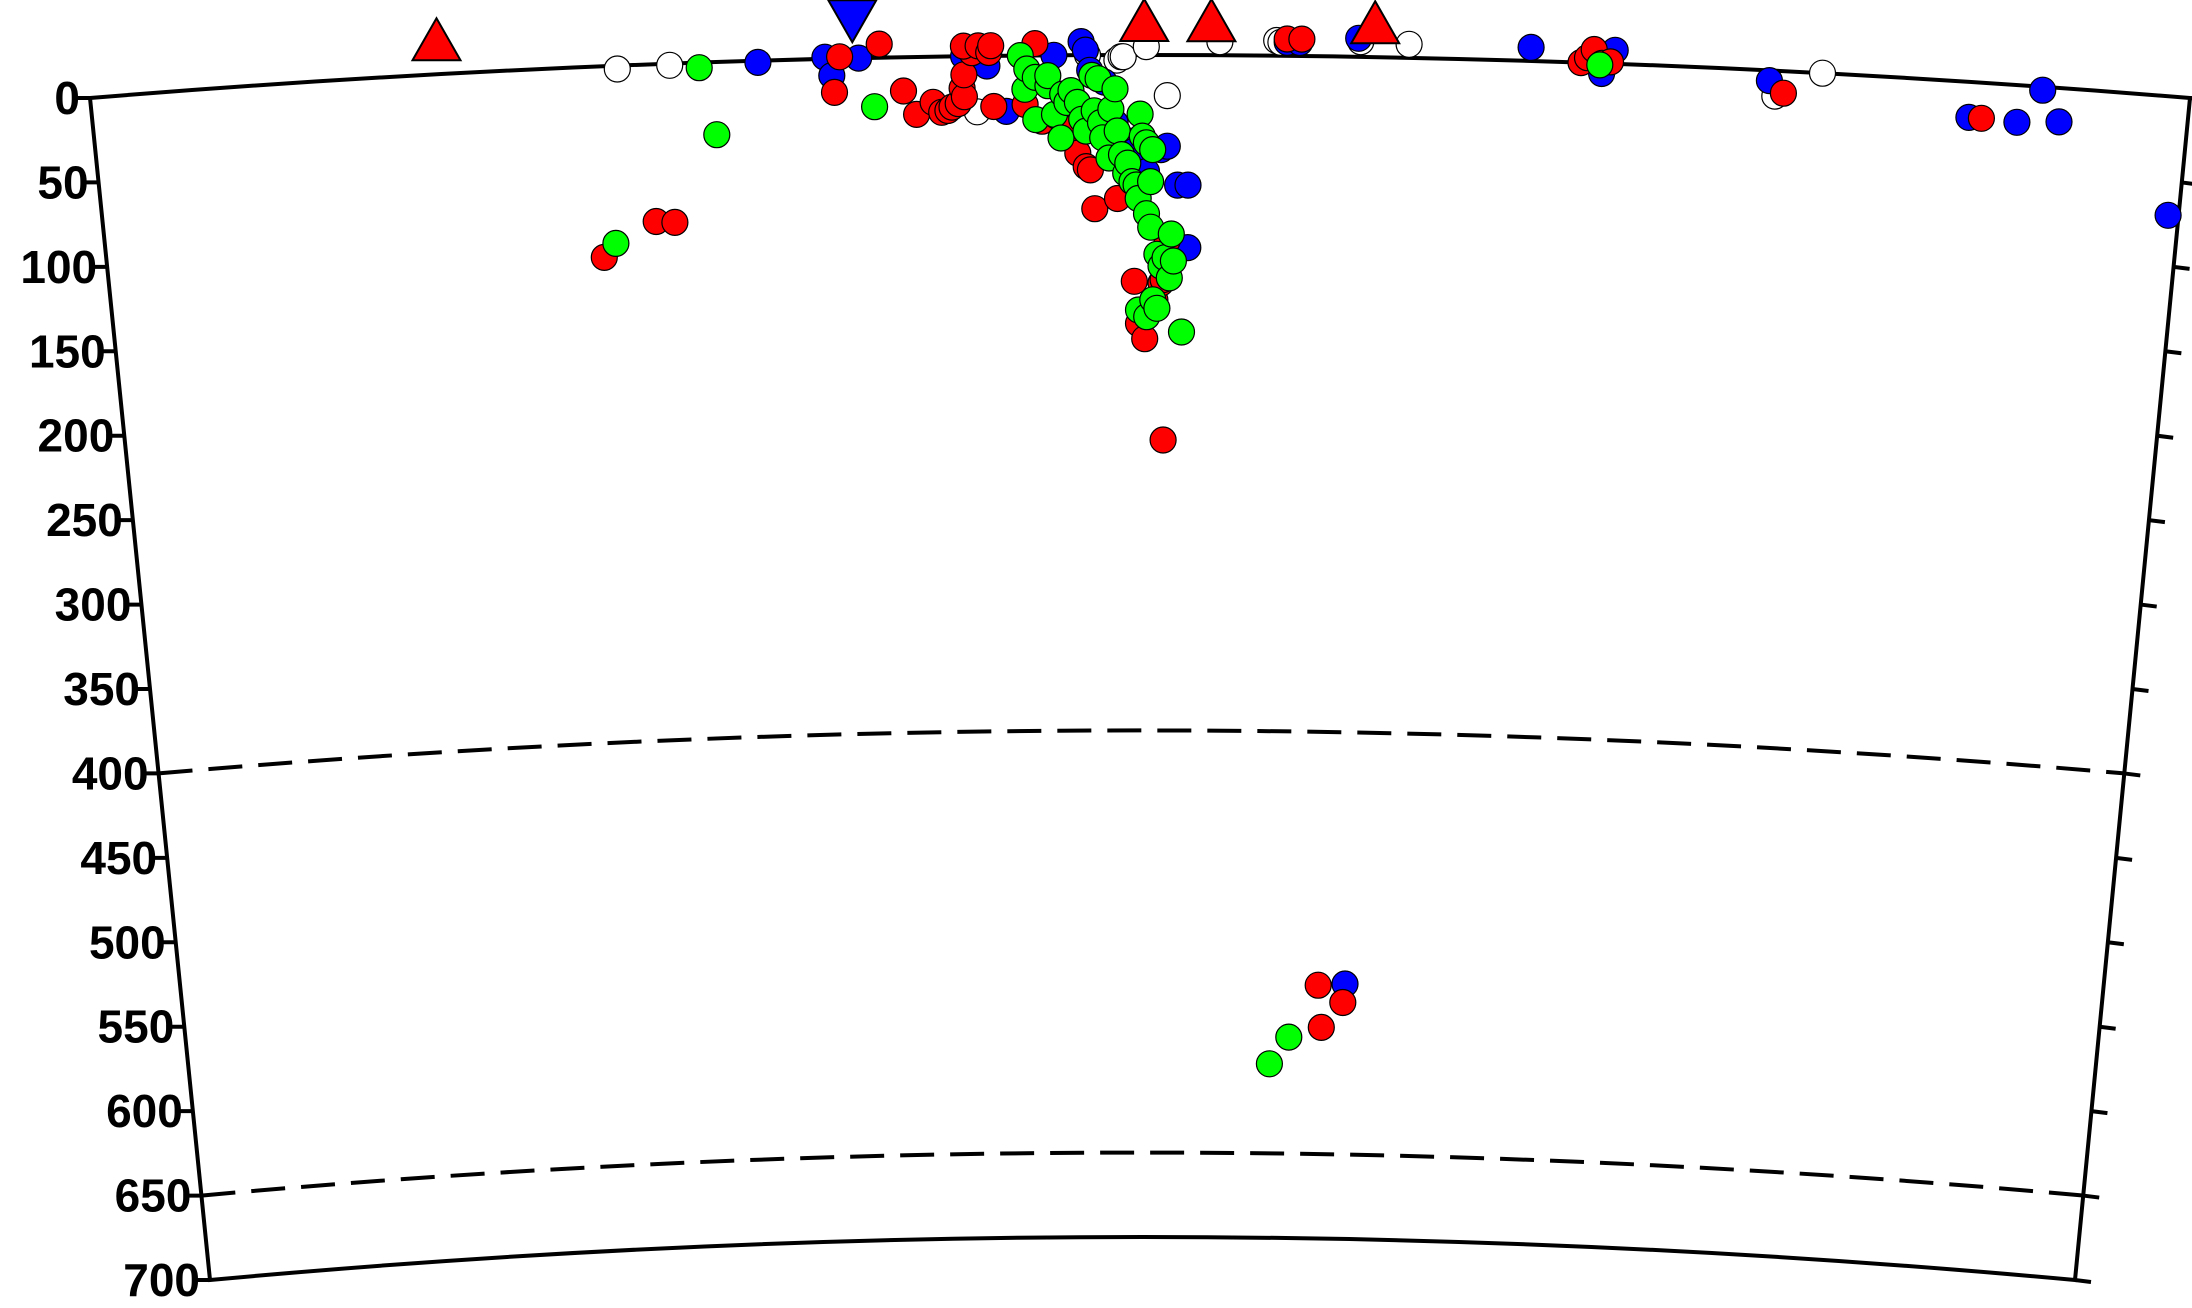 The width and height of the screenshot is (2192, 1308). Describe the element at coordinates (67, 351) in the screenshot. I see `y-tick-label: 150` at that location.